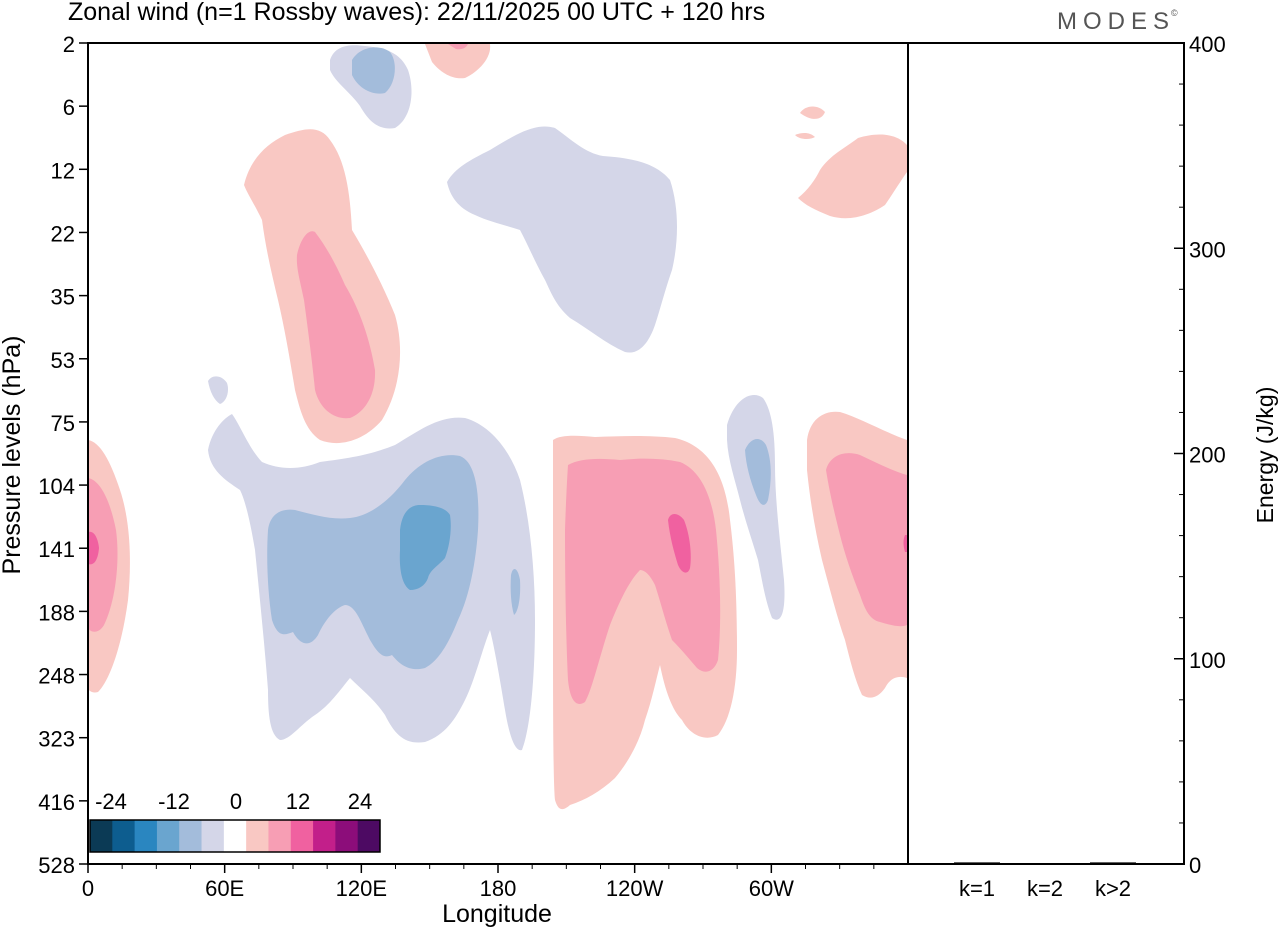 The width and height of the screenshot is (1280, 930). What do you see at coordinates (63, 423) in the screenshot?
I see `y-tick-label: 75` at bounding box center [63, 423].